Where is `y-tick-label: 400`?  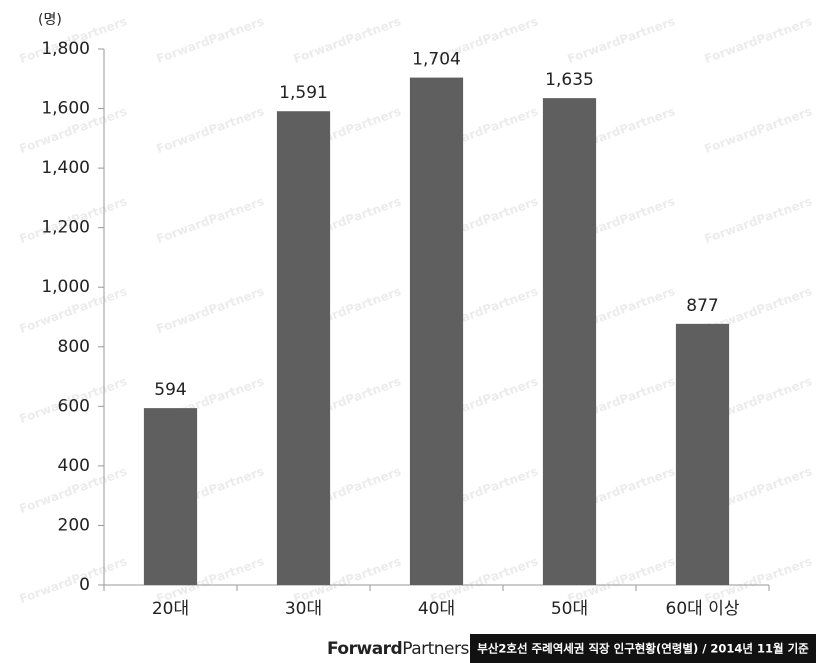 y-tick-label: 400 is located at coordinates (74, 466).